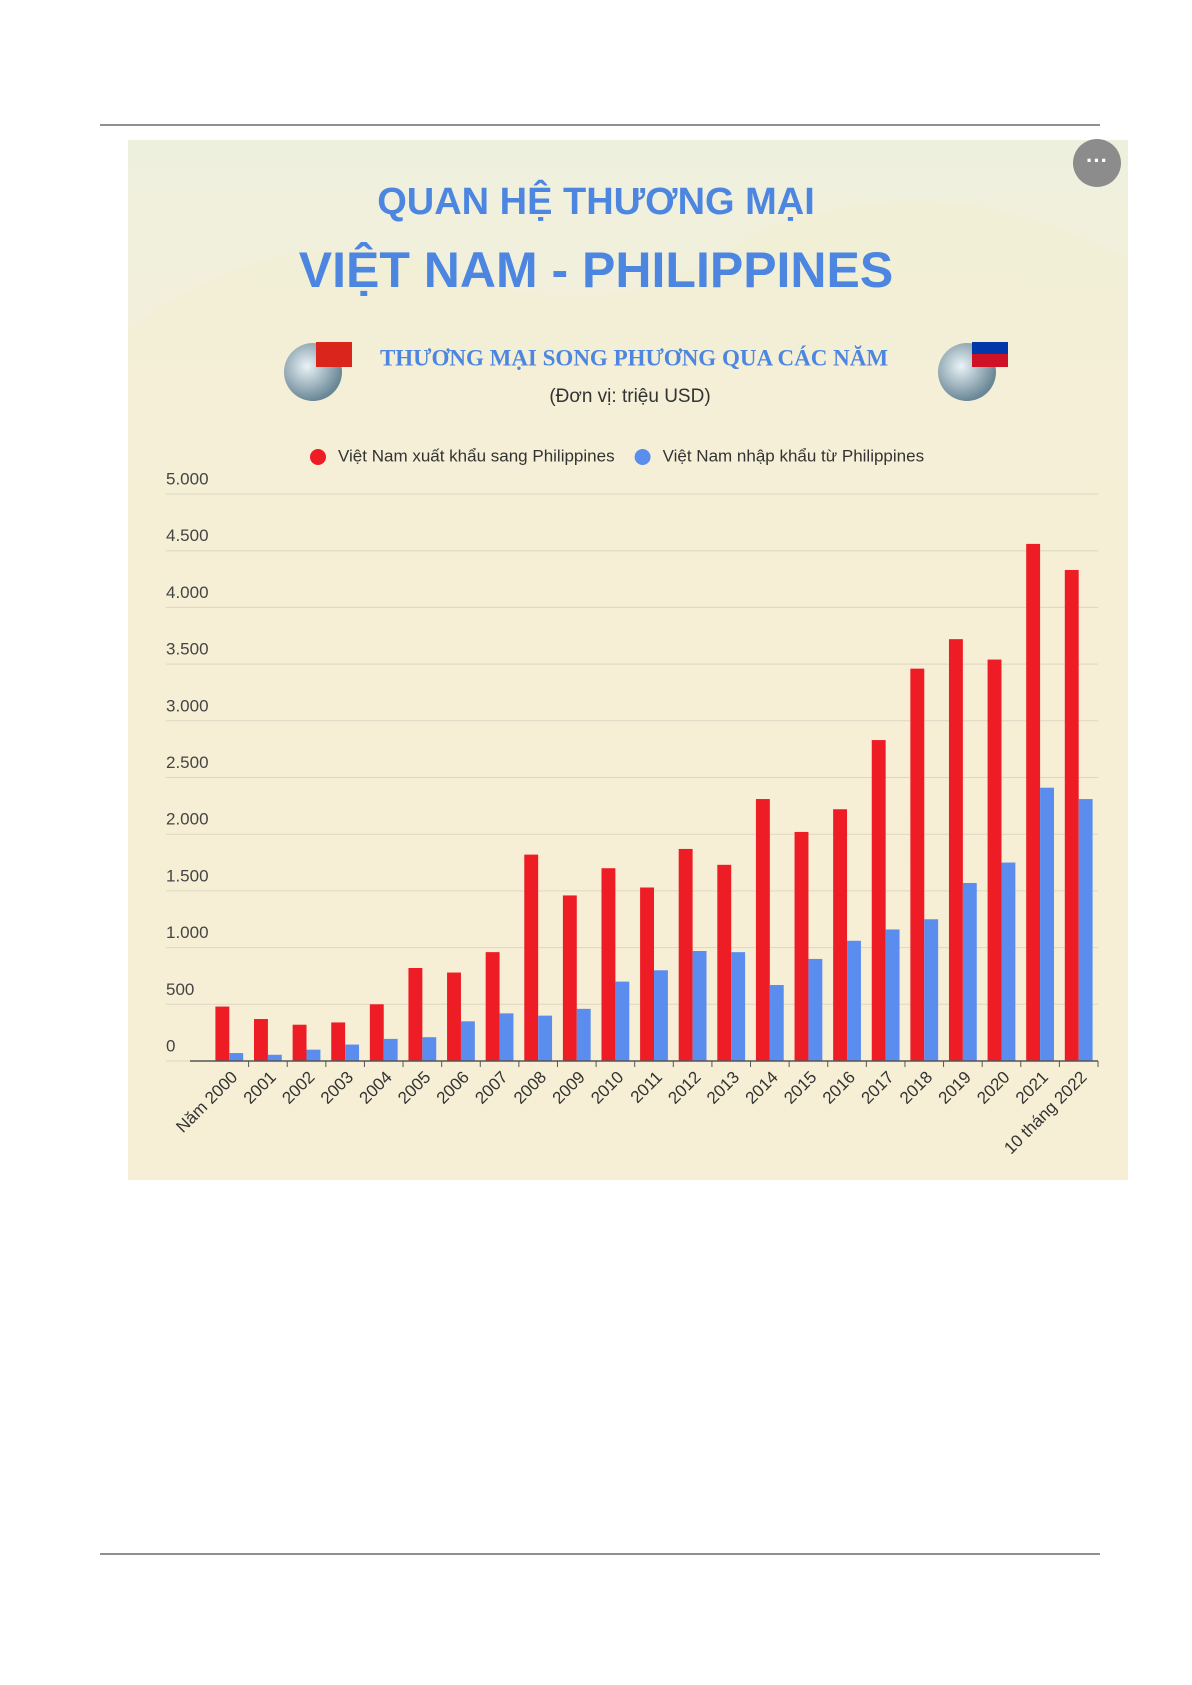  I want to click on y-tick-label: 1.000, so click(187, 932).